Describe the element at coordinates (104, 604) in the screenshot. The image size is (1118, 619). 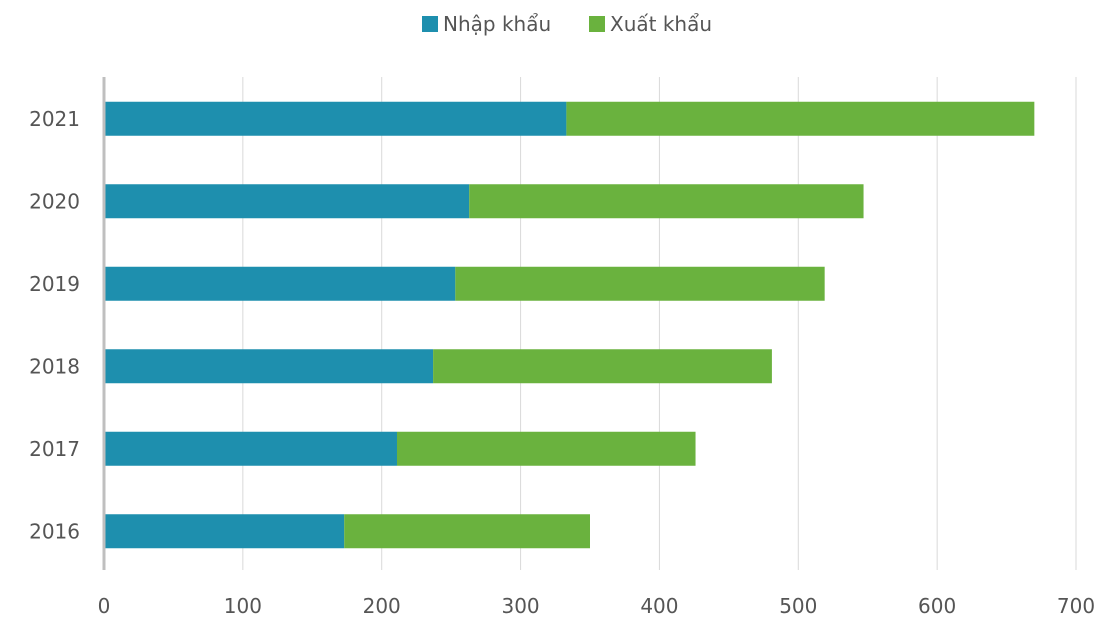
I see `x-tick-label-0: 0` at that location.